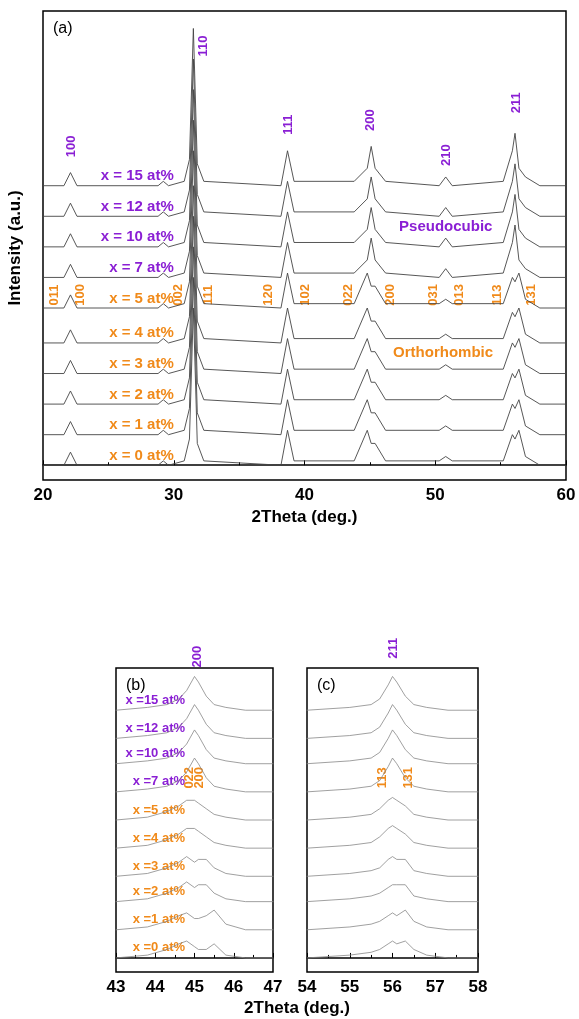 This screenshot has height=1019, width=579. Describe the element at coordinates (435, 495) in the screenshot. I see `x-tick-label: 50` at that location.